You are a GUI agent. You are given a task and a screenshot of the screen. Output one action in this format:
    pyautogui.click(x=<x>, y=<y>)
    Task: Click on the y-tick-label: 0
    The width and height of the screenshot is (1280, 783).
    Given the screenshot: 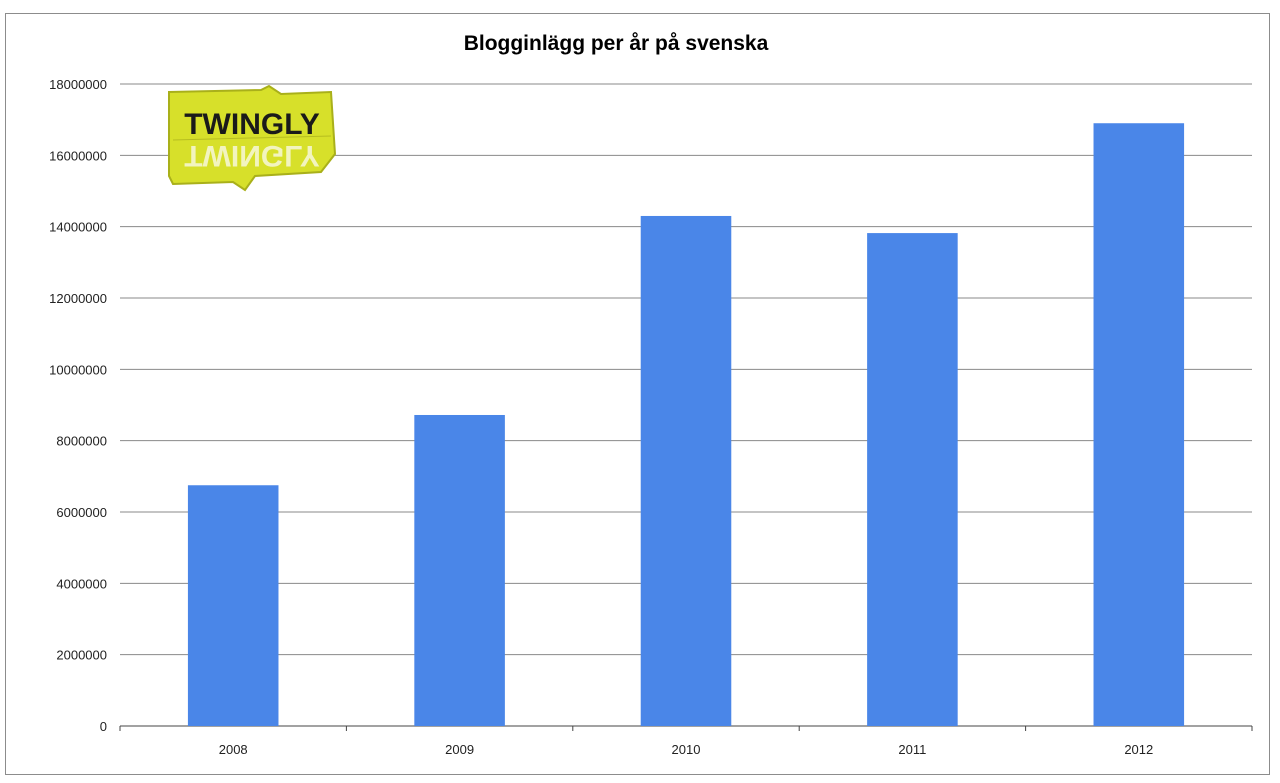 What is the action you would take?
    pyautogui.click(x=103, y=726)
    